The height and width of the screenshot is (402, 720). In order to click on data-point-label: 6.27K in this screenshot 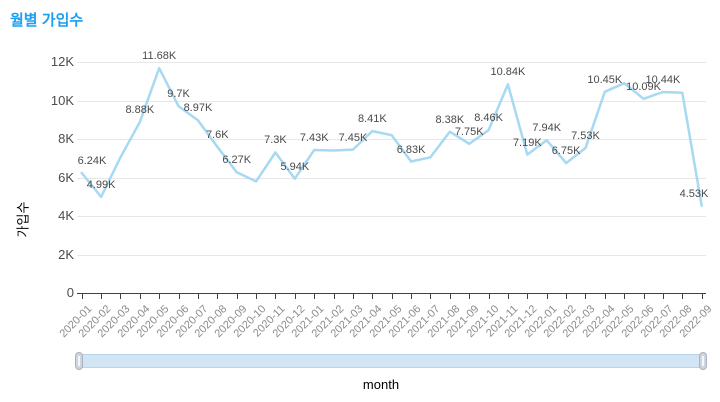, I will do `click(237, 160)`.